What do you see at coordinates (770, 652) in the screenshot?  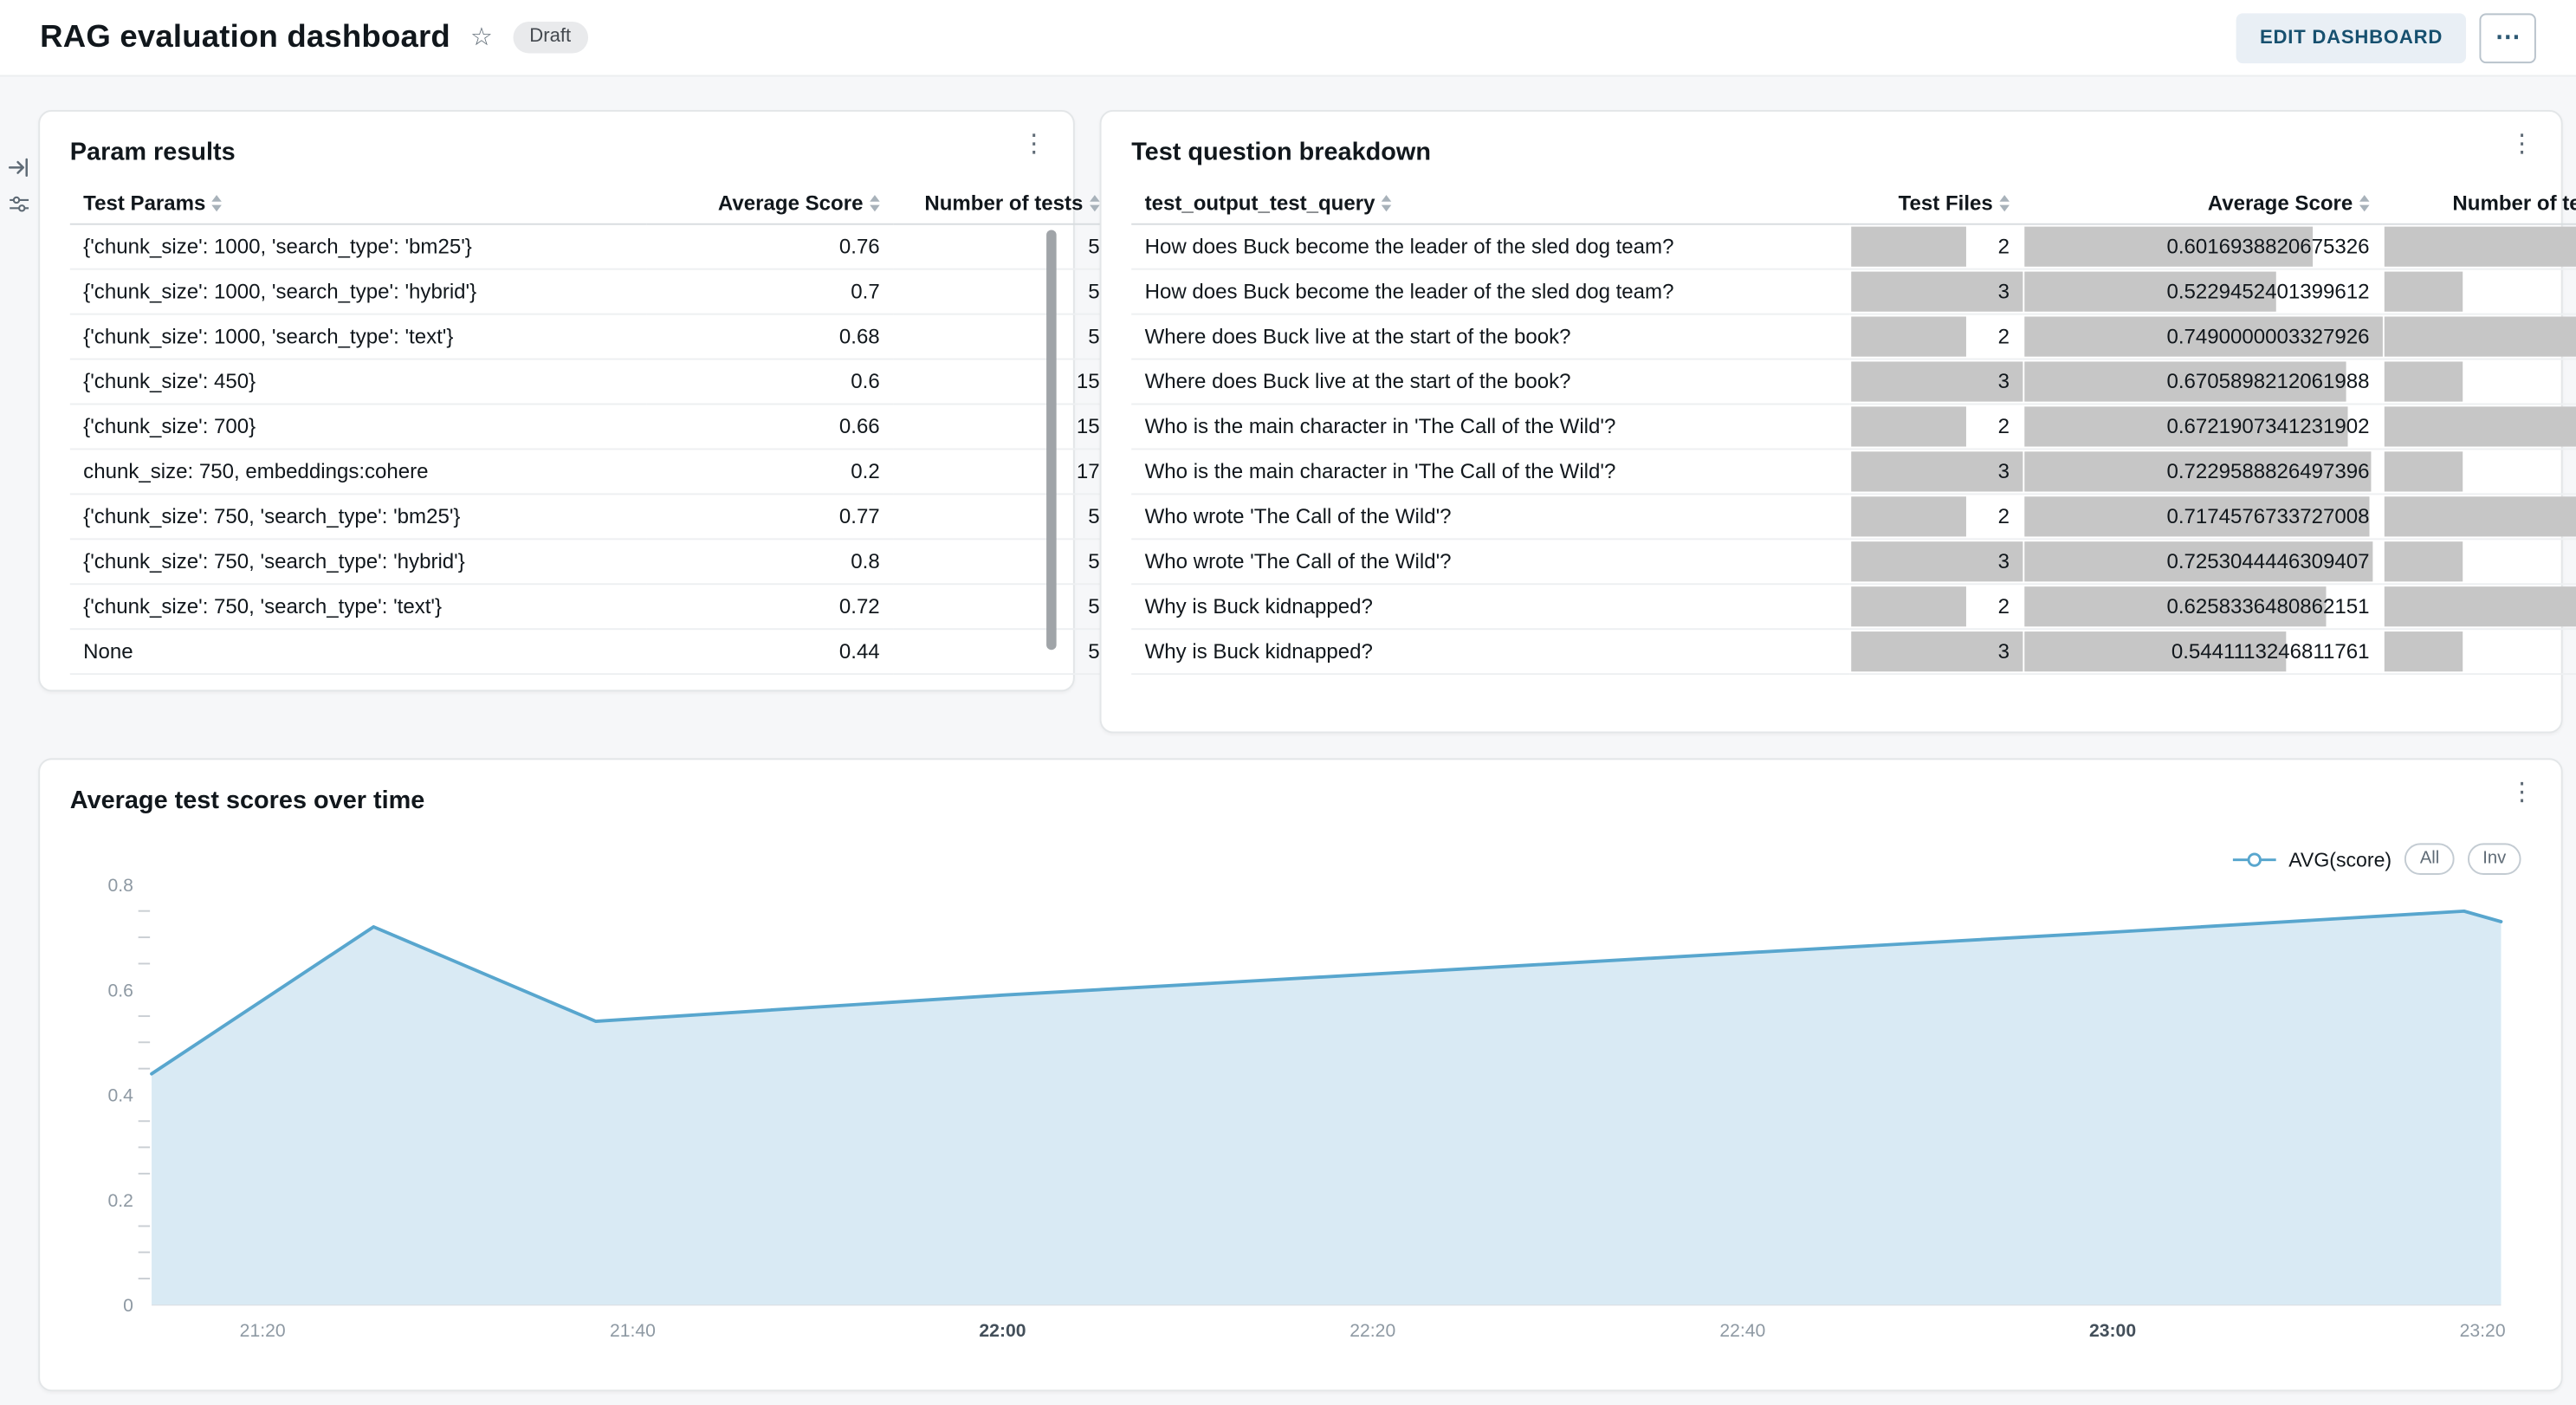 I see `table-cell: 0.44` at bounding box center [770, 652].